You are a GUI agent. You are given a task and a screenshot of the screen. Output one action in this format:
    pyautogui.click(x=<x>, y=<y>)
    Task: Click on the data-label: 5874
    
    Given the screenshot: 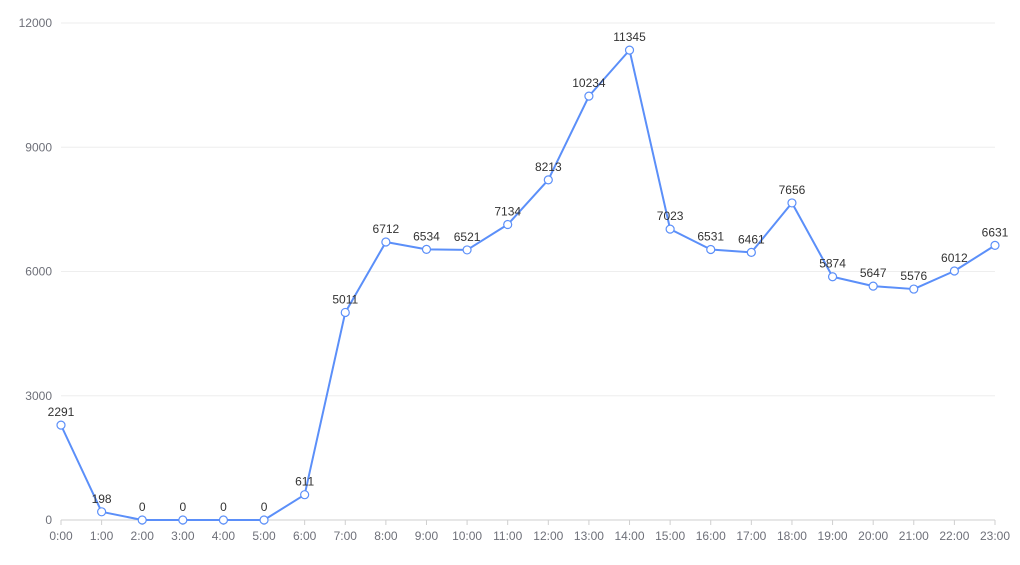 What is the action you would take?
    pyautogui.click(x=832, y=264)
    